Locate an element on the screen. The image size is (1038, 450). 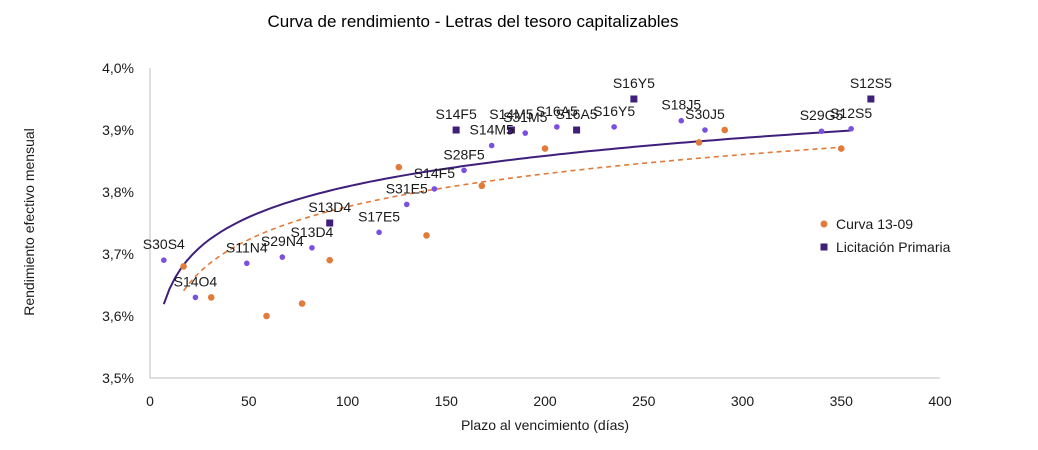
legend-label-licitacion: Licitación Primaria is located at coordinates (893, 247).